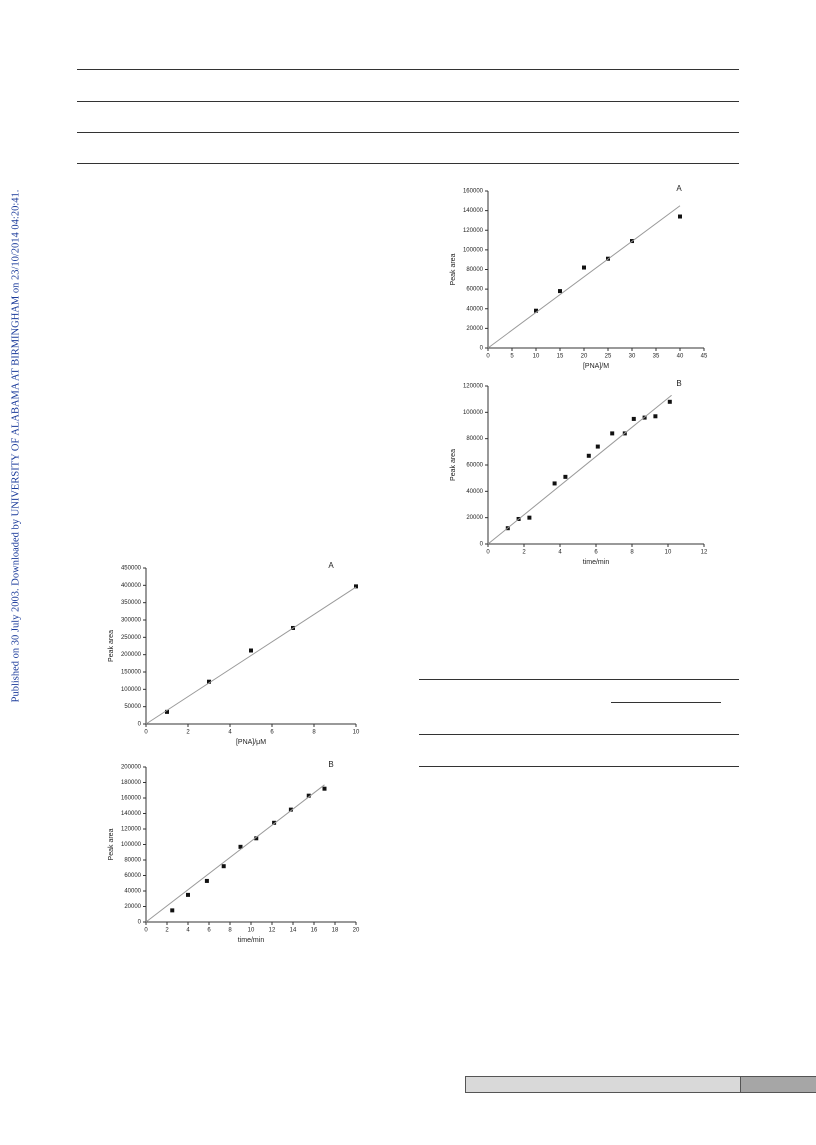 This screenshot has height=1145, width=816. I want to click on footer-bar, so click(603, 1084).